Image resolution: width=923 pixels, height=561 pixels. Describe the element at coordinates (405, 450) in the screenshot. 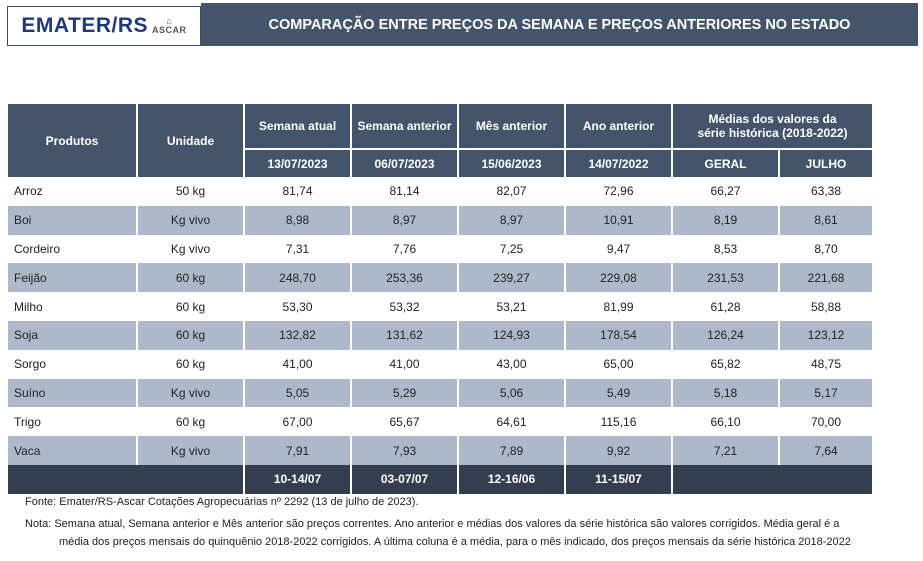

I see `price-cell: 7,93` at that location.